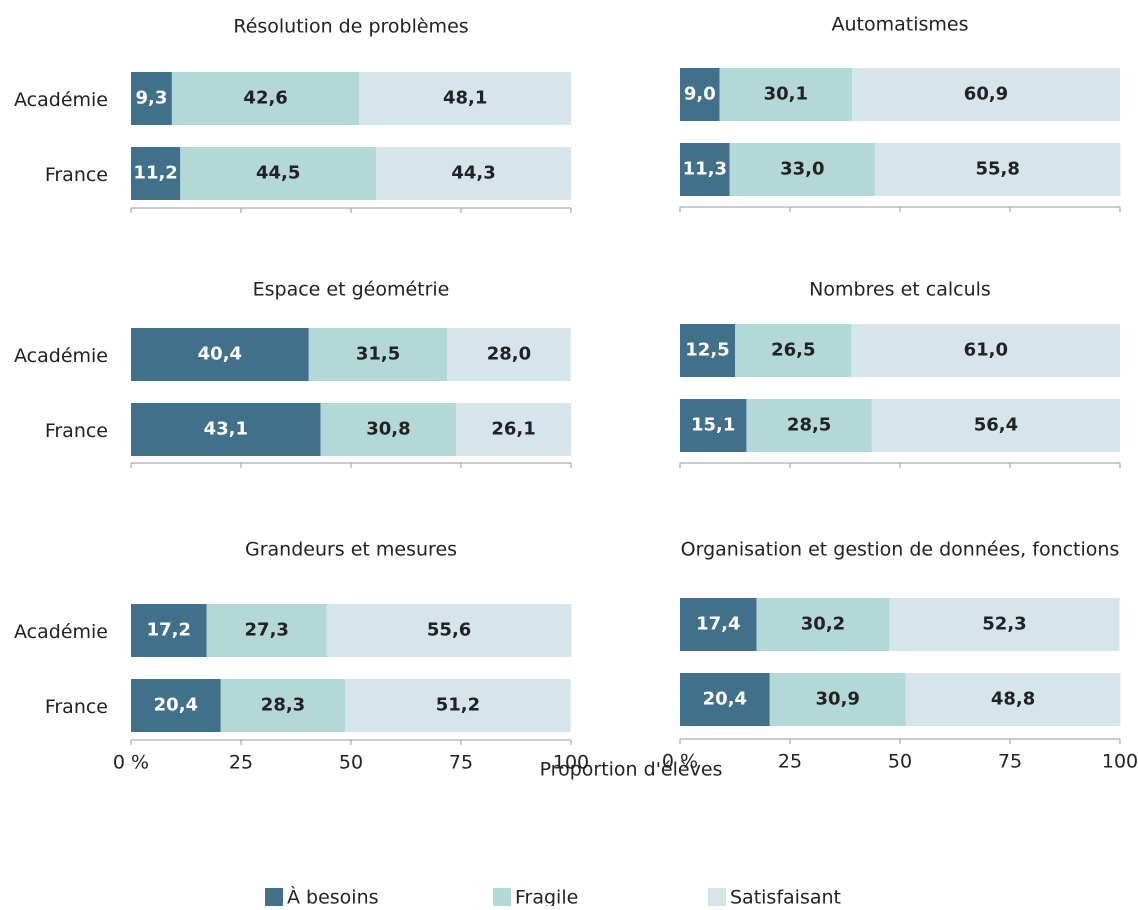  I want to click on value-label: 43,1, so click(226, 429).